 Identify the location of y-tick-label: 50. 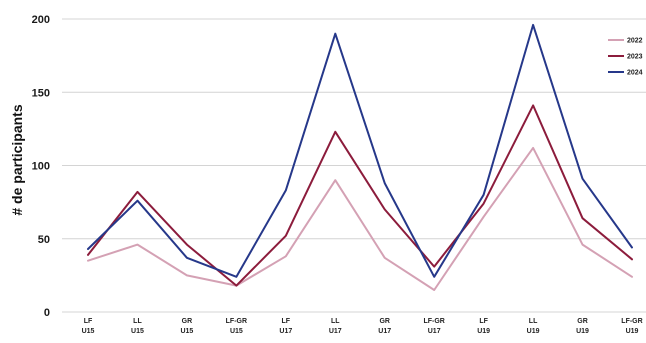
(44, 240).